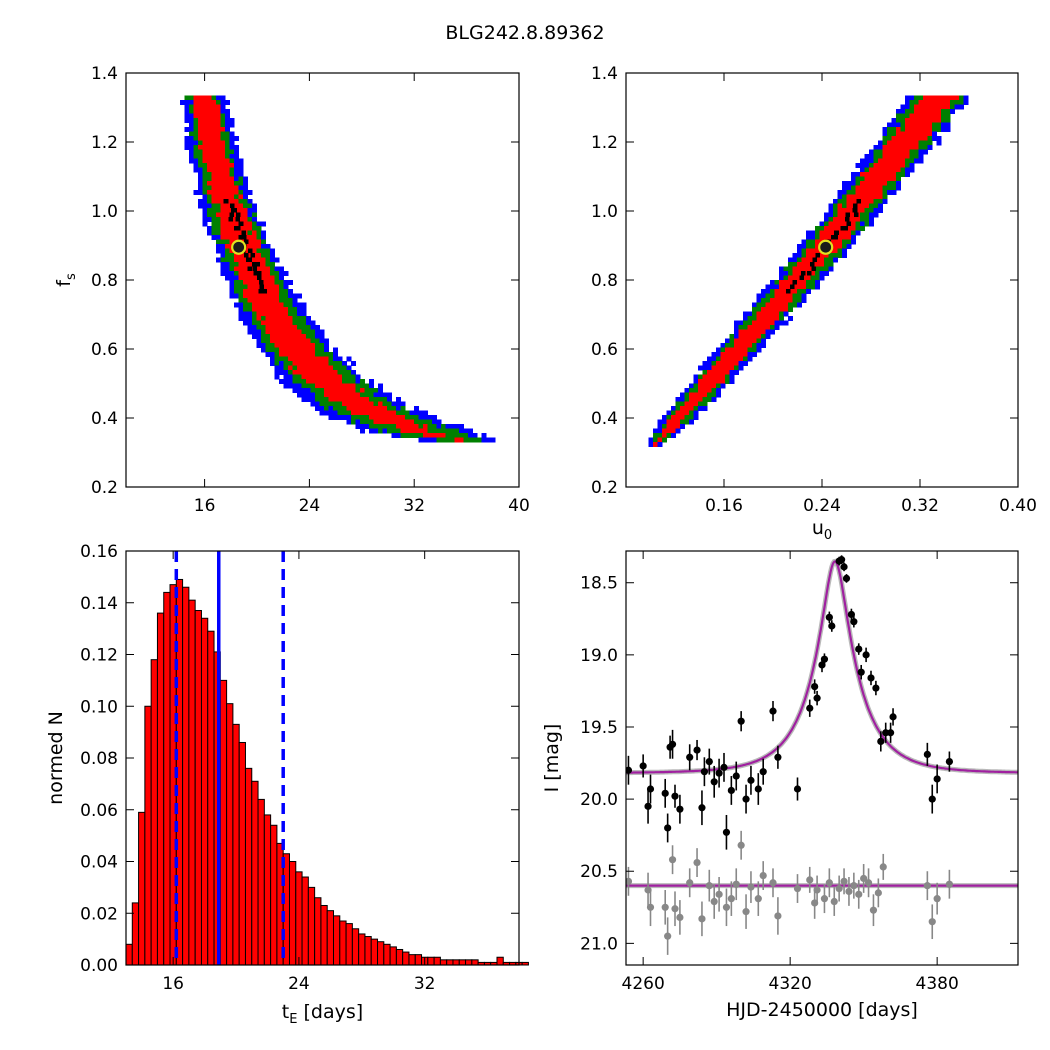 The width and height of the screenshot is (1050, 1050). Describe the element at coordinates (414, 506) in the screenshot. I see `x-tick-label: 32` at that location.